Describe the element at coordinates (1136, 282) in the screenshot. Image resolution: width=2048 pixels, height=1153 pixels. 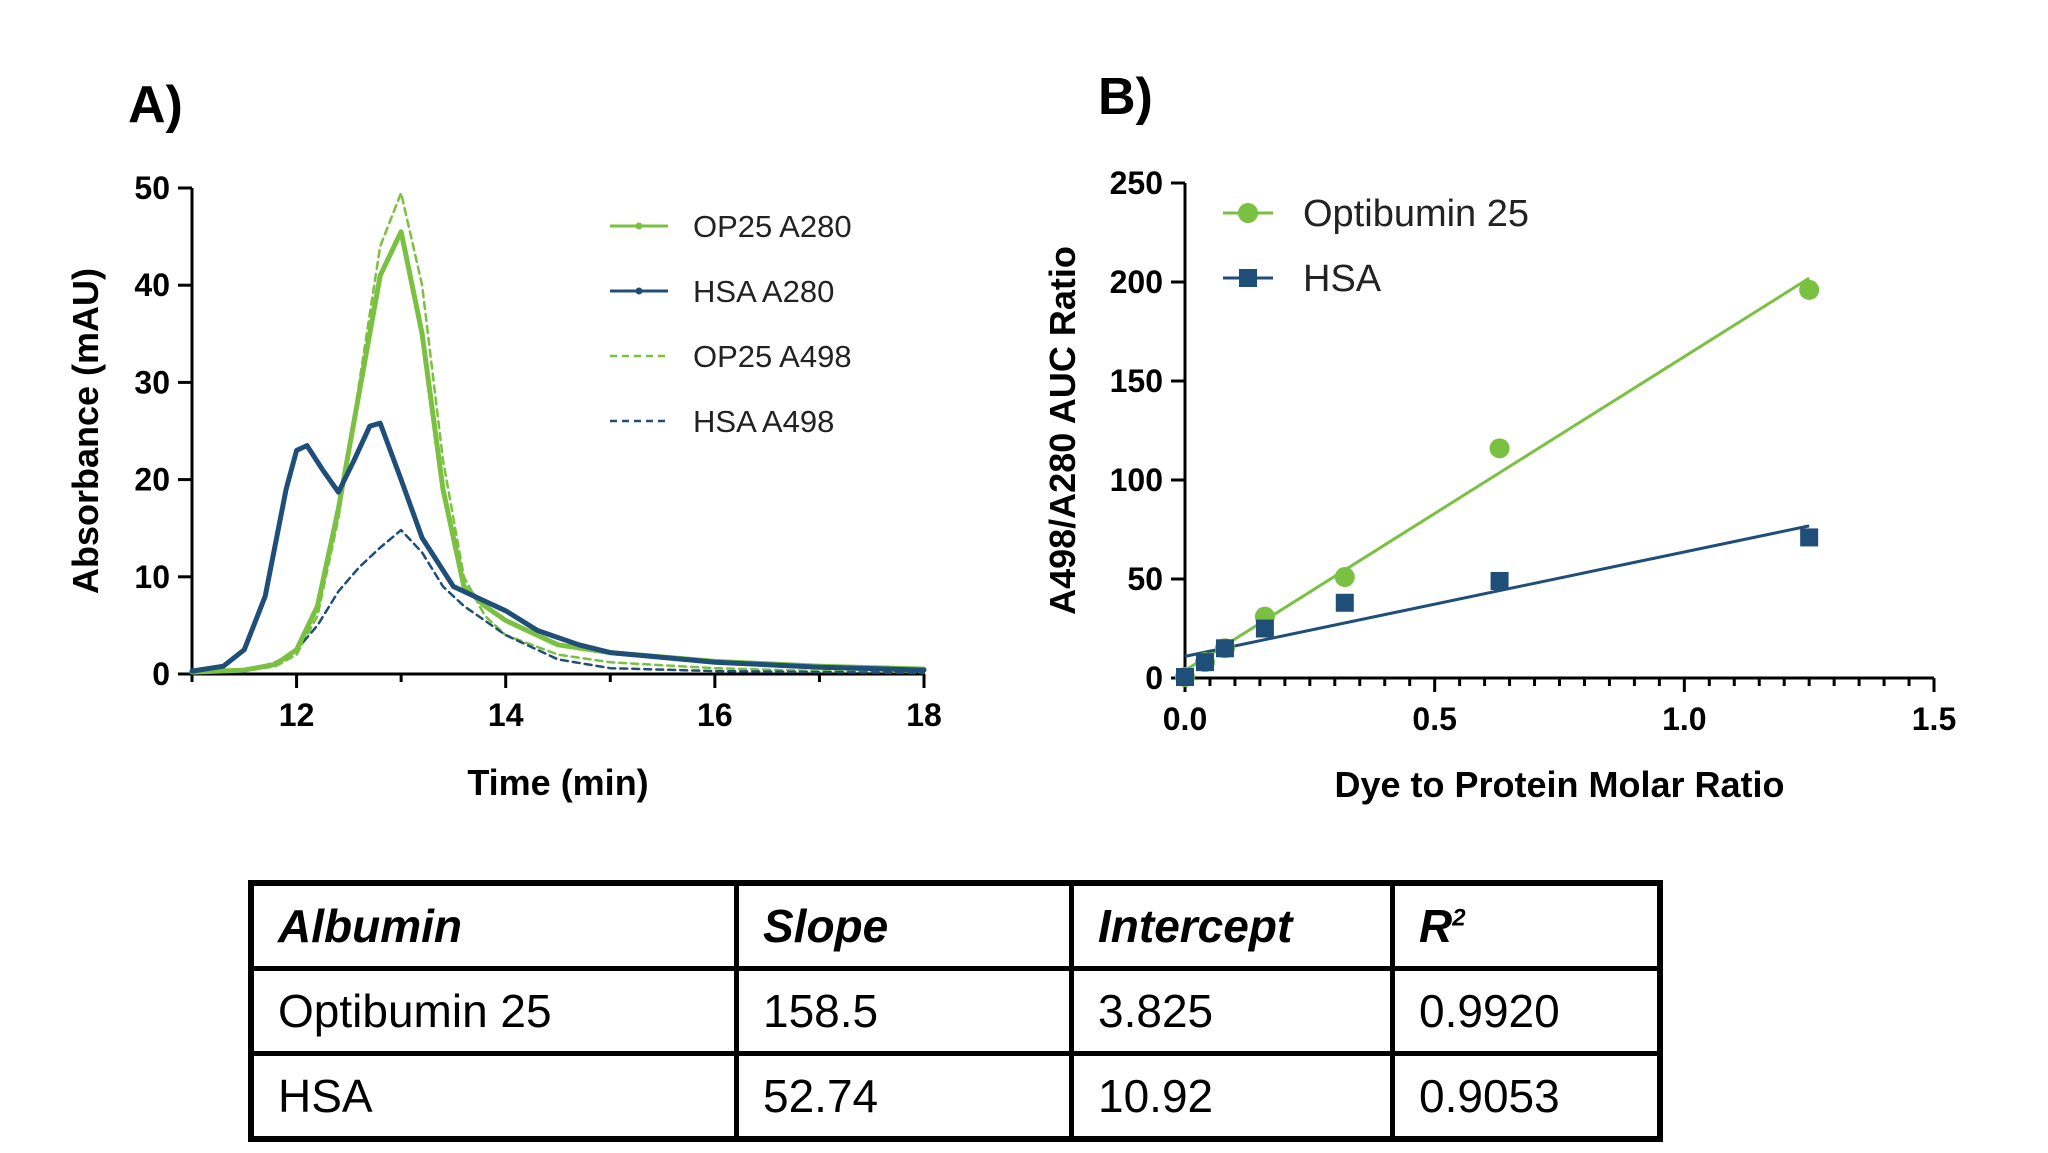
I see `y-tick-label: 200` at that location.